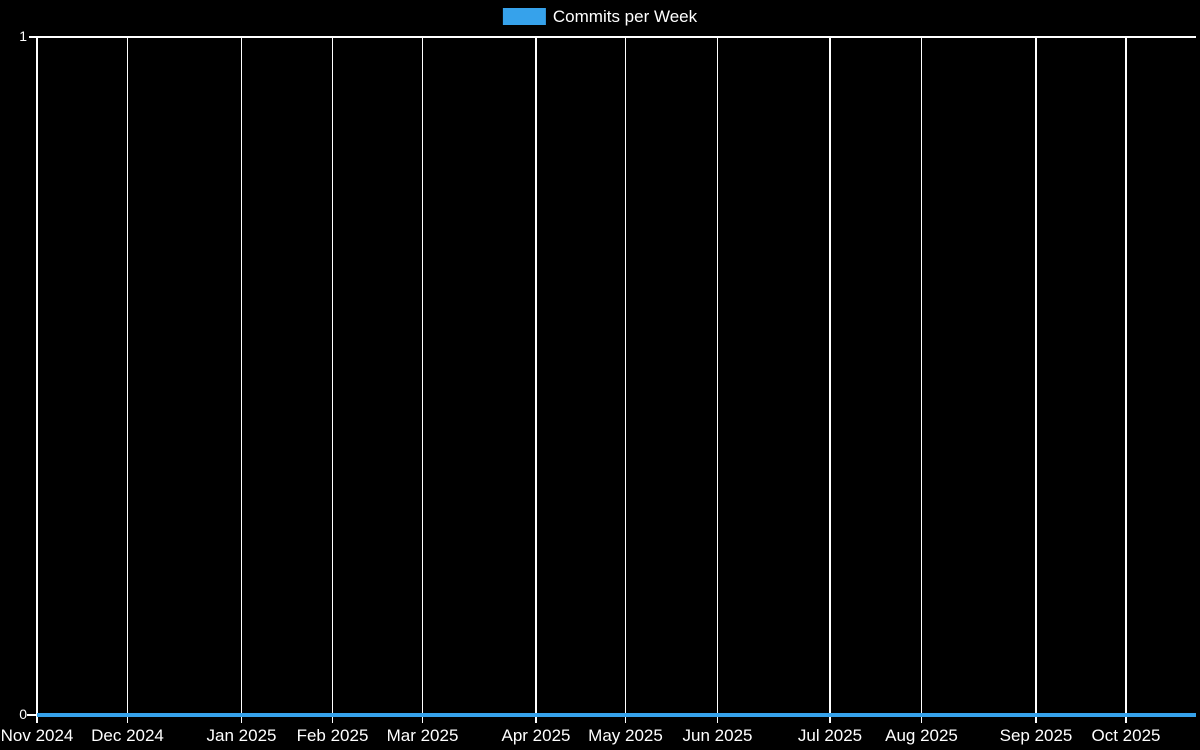 This screenshot has height=750, width=1200. Describe the element at coordinates (422, 735) in the screenshot. I see `x-tick-label: Mar 2025` at that location.